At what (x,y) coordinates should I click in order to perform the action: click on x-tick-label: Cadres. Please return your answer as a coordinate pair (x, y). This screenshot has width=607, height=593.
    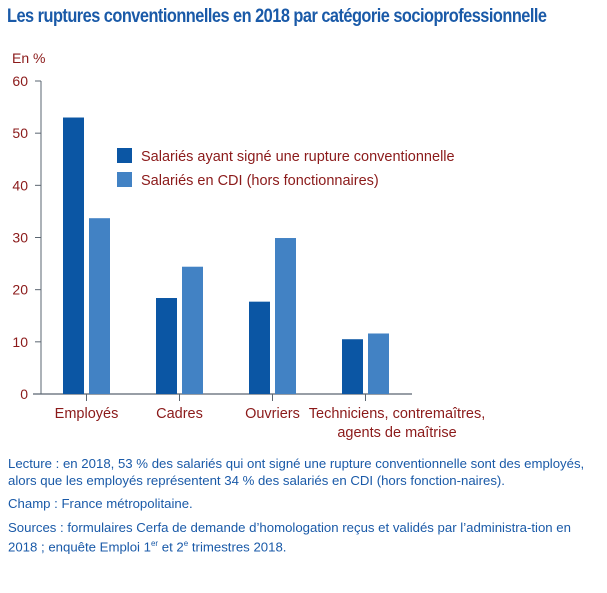
    Looking at the image, I should click on (179, 414).